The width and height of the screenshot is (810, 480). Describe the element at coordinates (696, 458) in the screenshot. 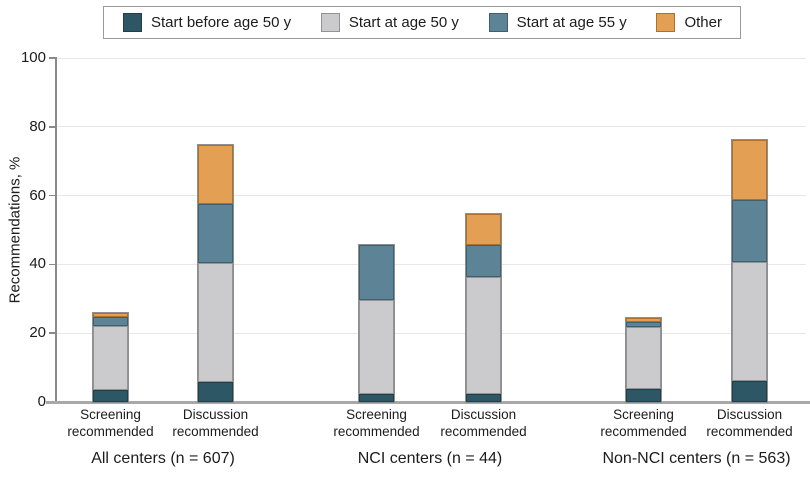

I see `group-label-3: Non-NCI centers (n = 563)` at that location.